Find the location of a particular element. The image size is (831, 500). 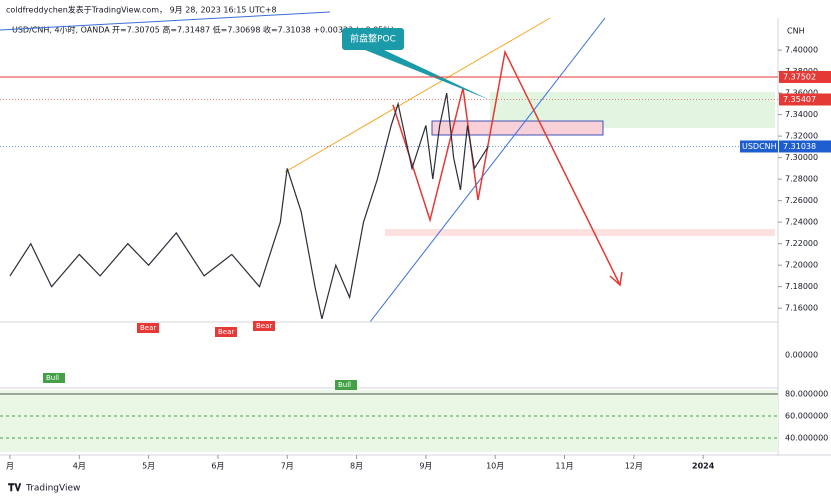

symbol-tag-label: USDCNH is located at coordinates (759, 146).